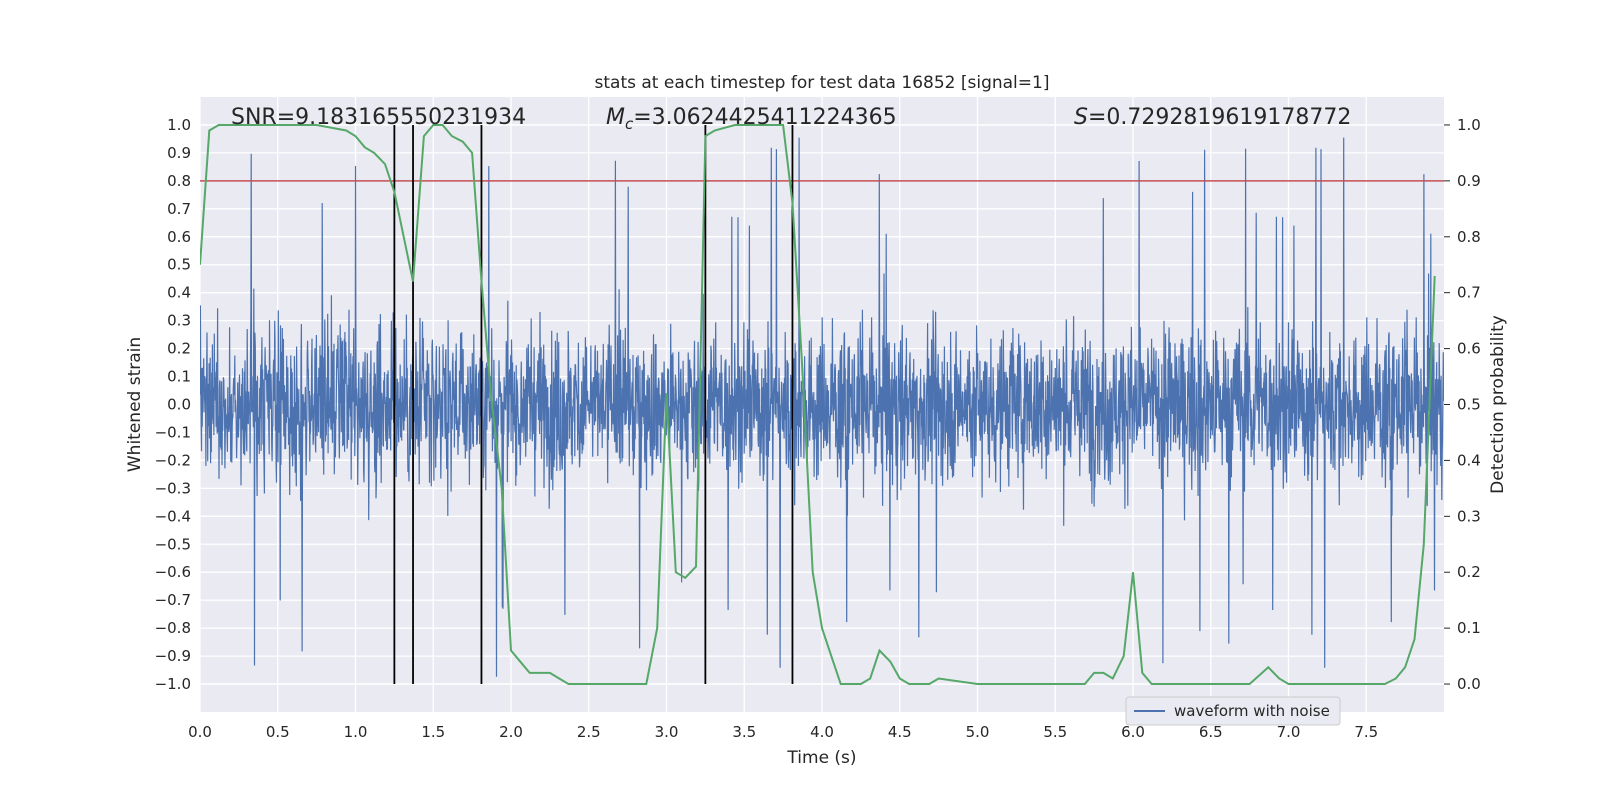  Describe the element at coordinates (744, 732) in the screenshot. I see `x-tick-label: 3.5` at that location.